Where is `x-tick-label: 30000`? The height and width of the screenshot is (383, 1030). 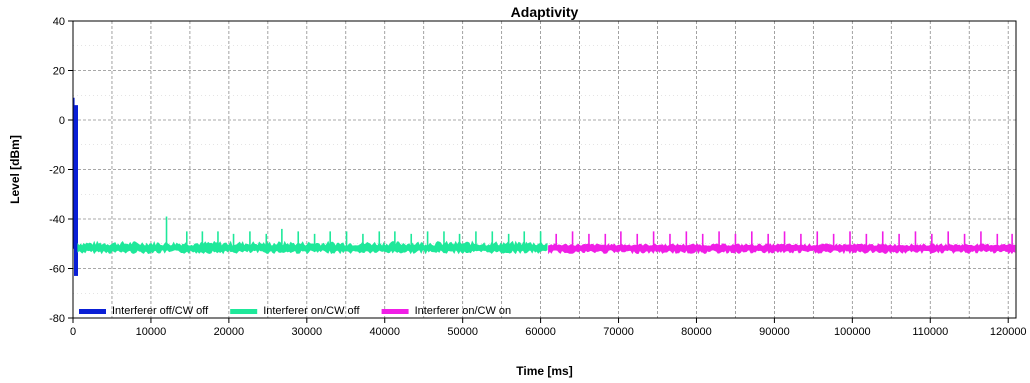
x-tick-label: 30000 is located at coordinates (307, 332).